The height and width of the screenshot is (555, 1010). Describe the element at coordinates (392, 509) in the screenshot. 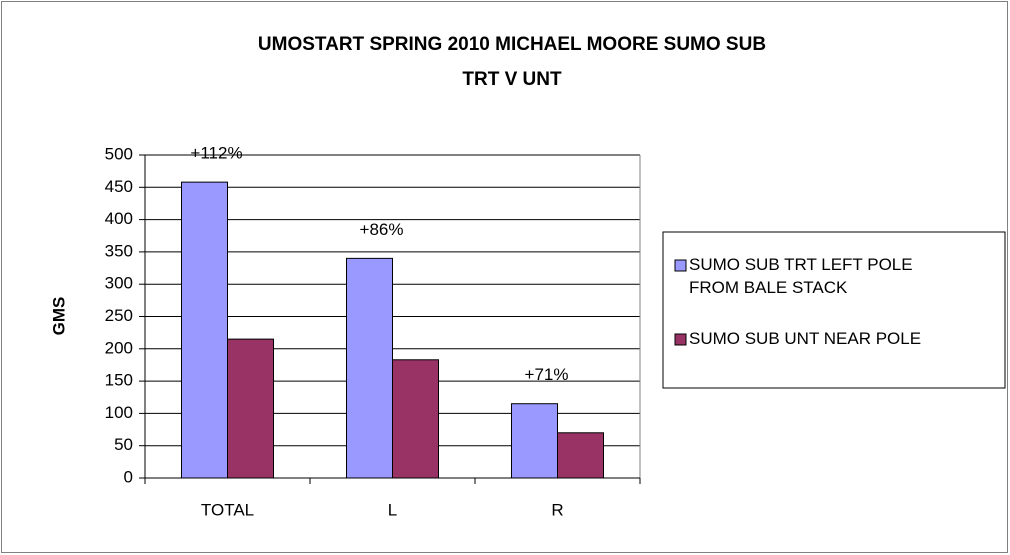

I see `x-tick-label: L` at that location.